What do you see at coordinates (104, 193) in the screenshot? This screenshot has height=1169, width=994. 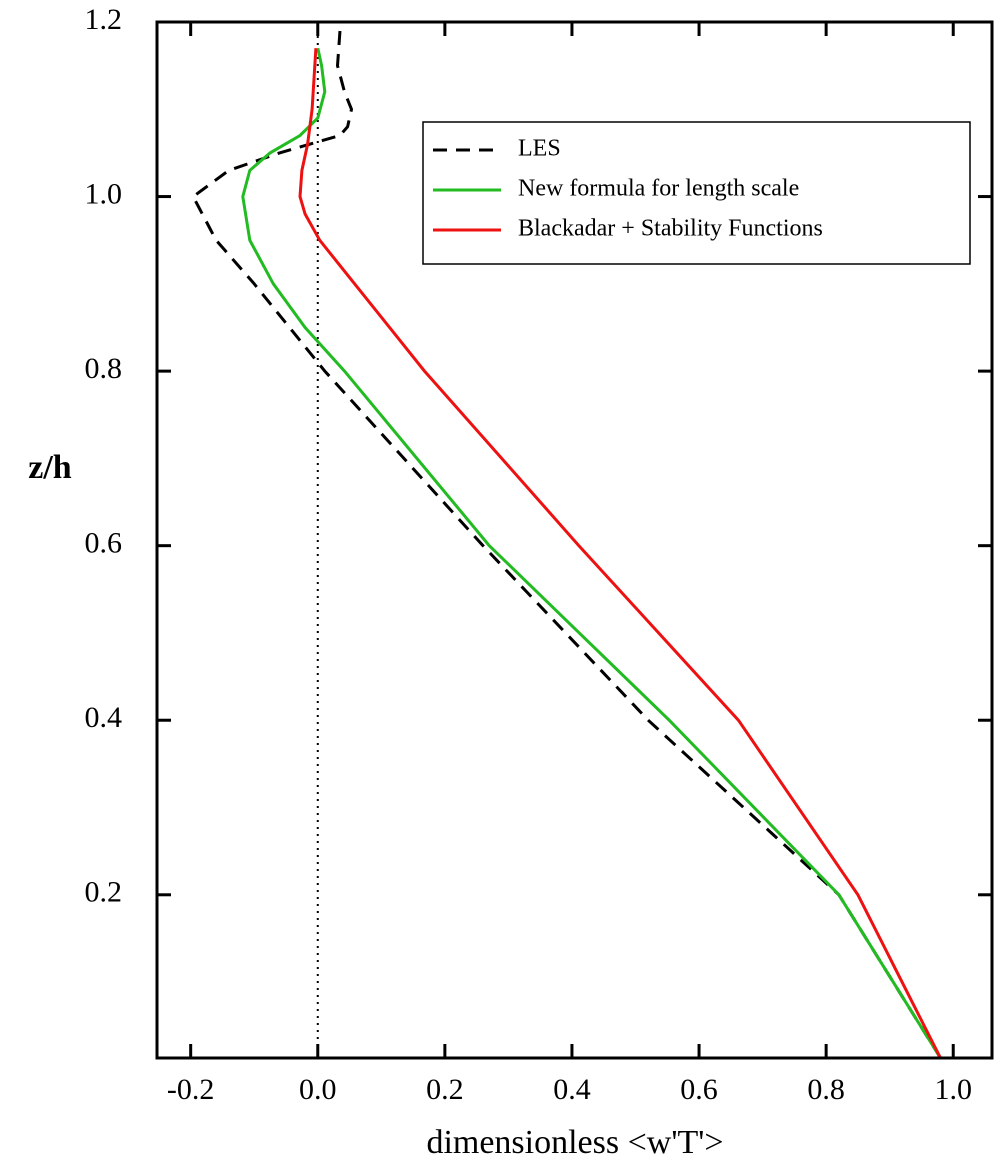 I see `y-tick-label: 1.0` at bounding box center [104, 193].